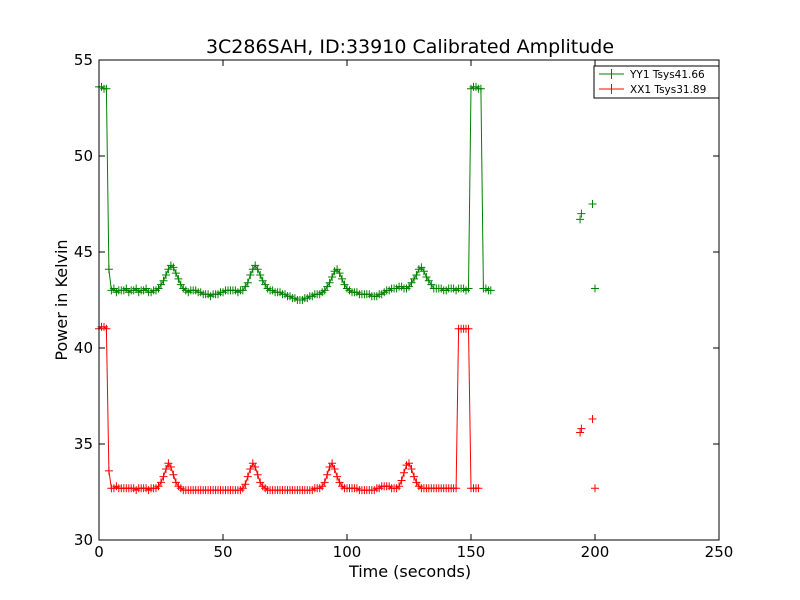  Describe the element at coordinates (410, 47) in the screenshot. I see `chart-title: 3C286SAH, ID:33910 Calibrated Amplitude` at that location.